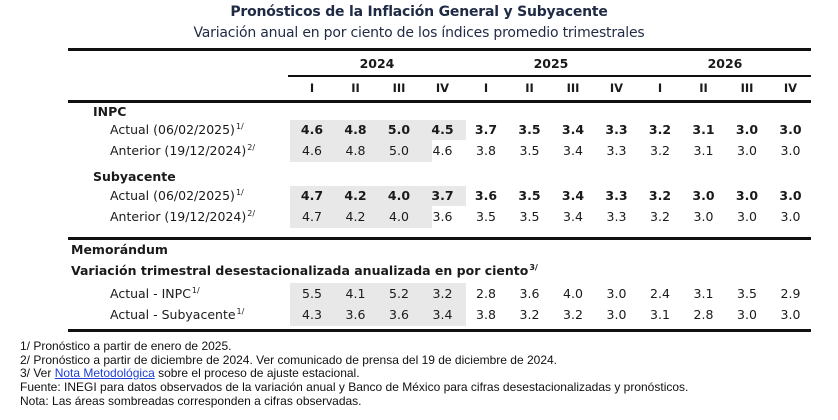 The width and height of the screenshot is (838, 420). Describe the element at coordinates (378, 130) in the screenshot. I see `shade-inpc-actual` at that location.